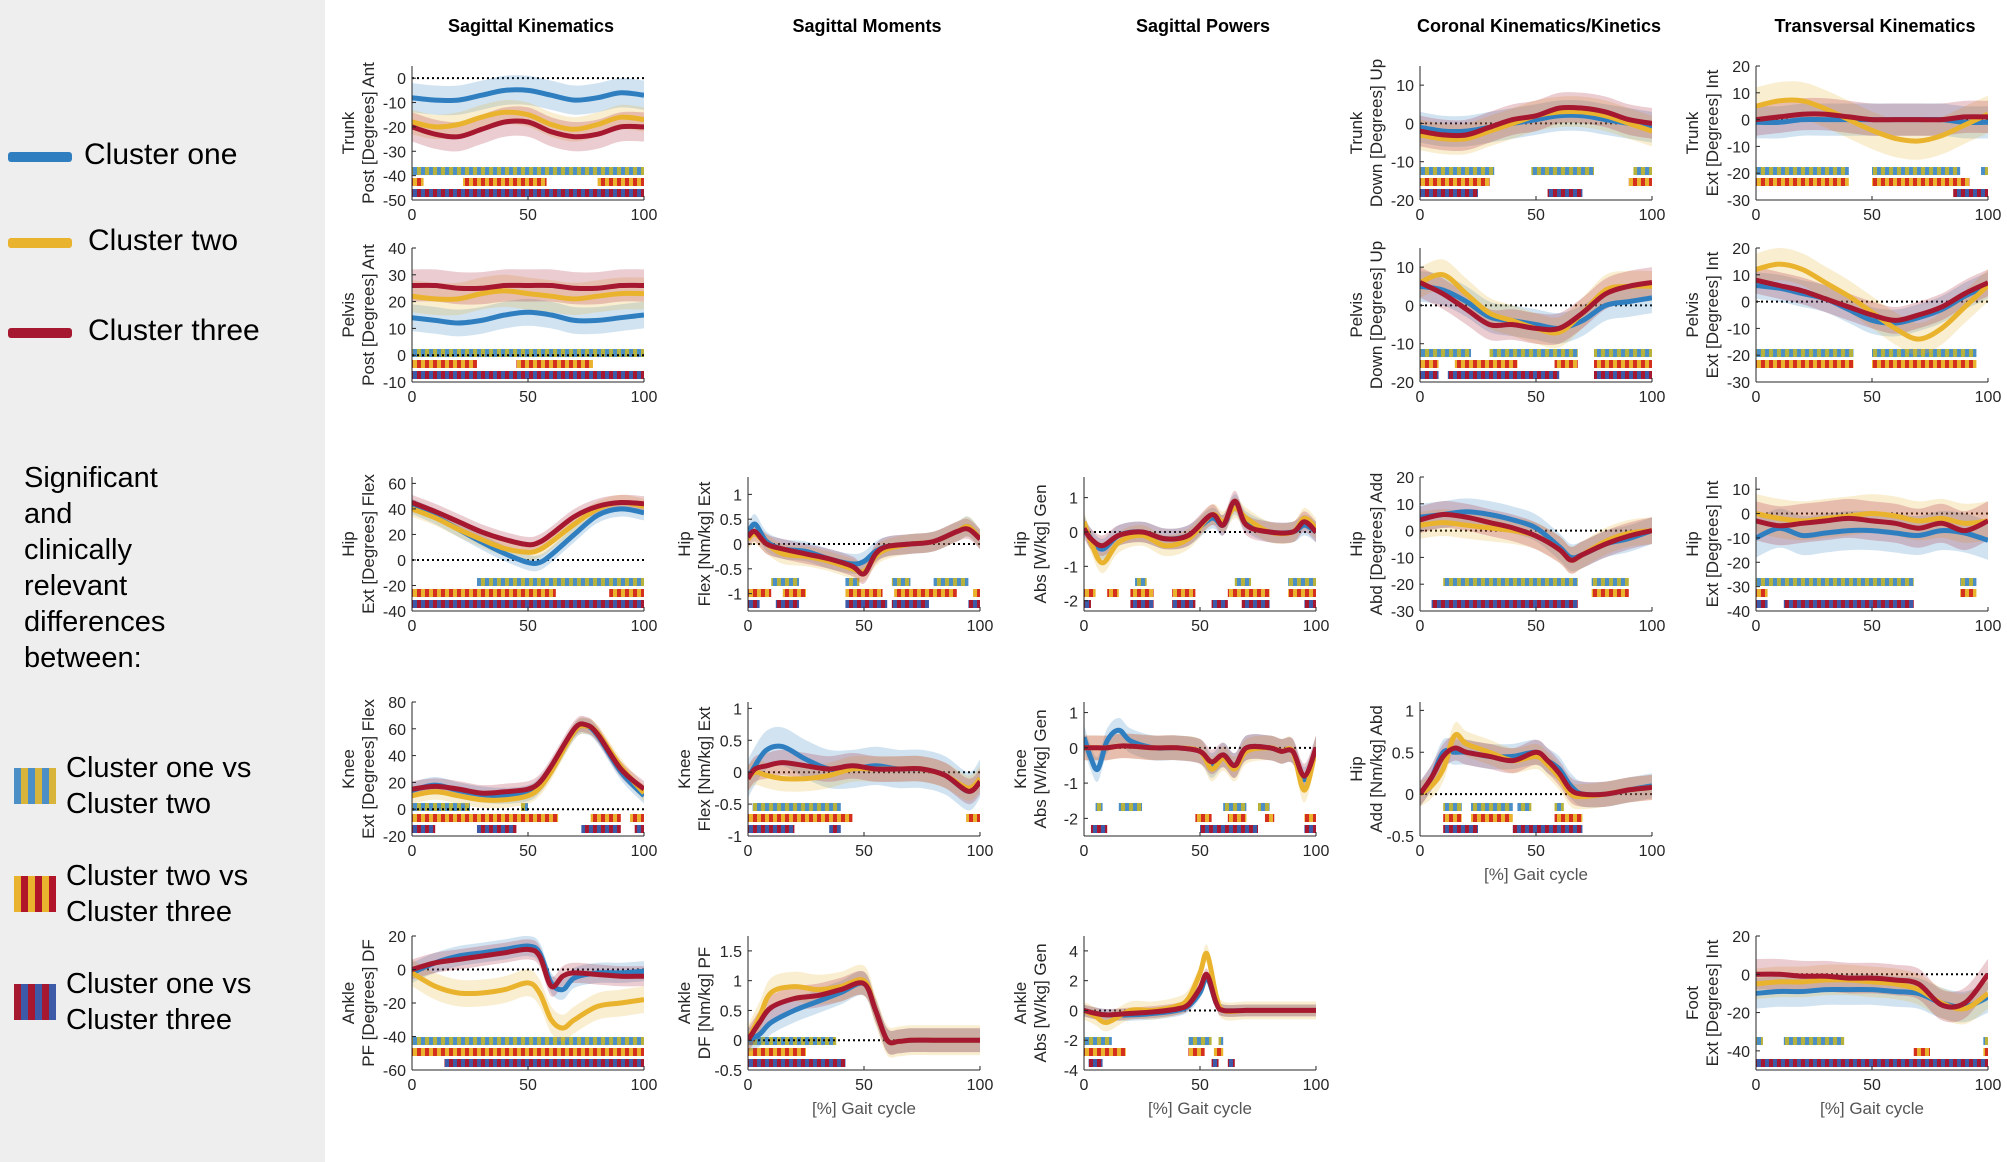 This screenshot has height=1162, width=2007. I want to click on mean-line-cluster-two, so click(528, 1000).